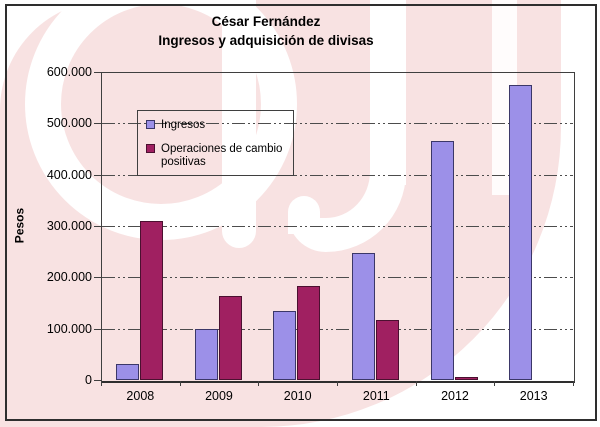 This screenshot has height=427, width=600. I want to click on legend-item-operaciones: Operaciones de cambio positivas, so click(215, 156).